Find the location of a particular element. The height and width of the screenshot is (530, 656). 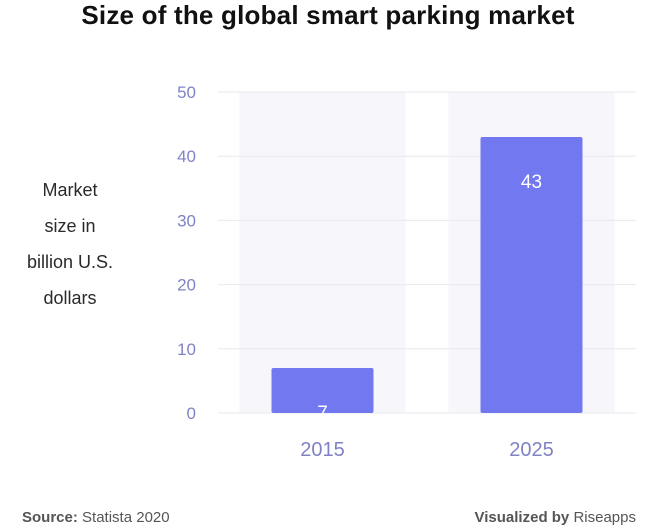

y-tick-label-10: 10 is located at coordinates (186, 349).